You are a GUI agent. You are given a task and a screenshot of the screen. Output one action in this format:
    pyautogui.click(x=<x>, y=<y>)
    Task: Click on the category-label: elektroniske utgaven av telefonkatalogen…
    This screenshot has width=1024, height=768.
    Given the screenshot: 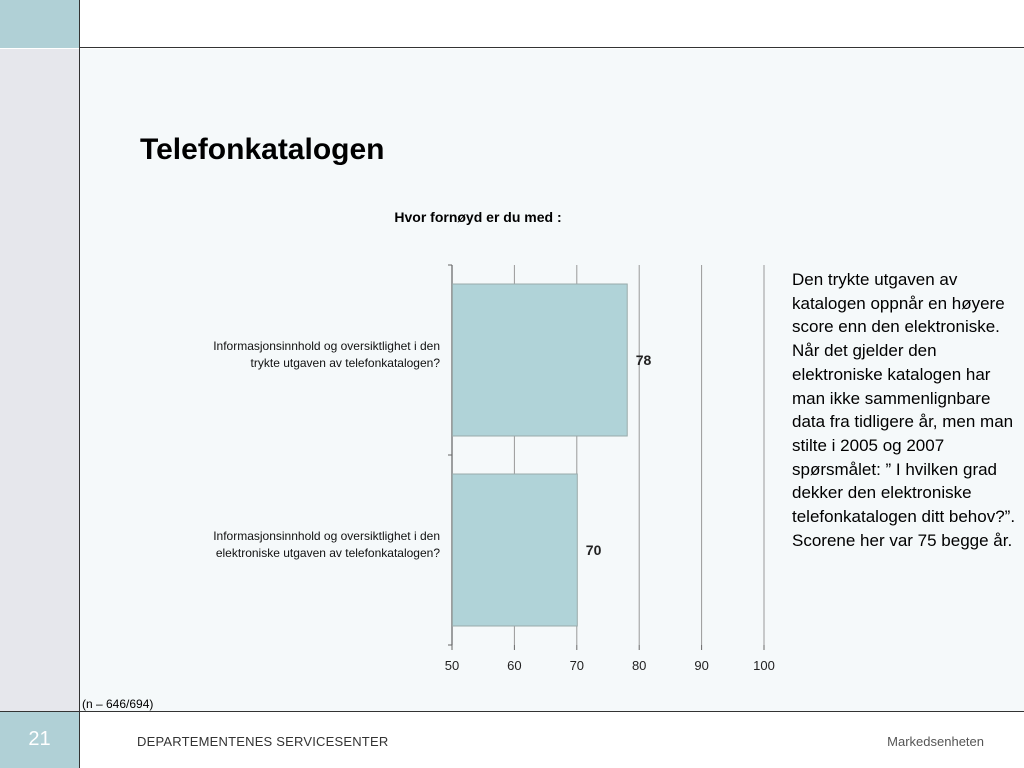 What is the action you would take?
    pyautogui.click(x=328, y=553)
    